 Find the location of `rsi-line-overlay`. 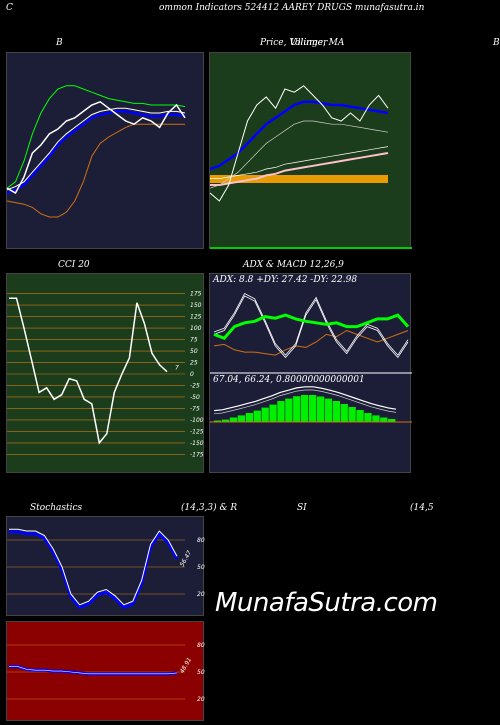

rsi-line-overlay is located at coordinates (93, 670).